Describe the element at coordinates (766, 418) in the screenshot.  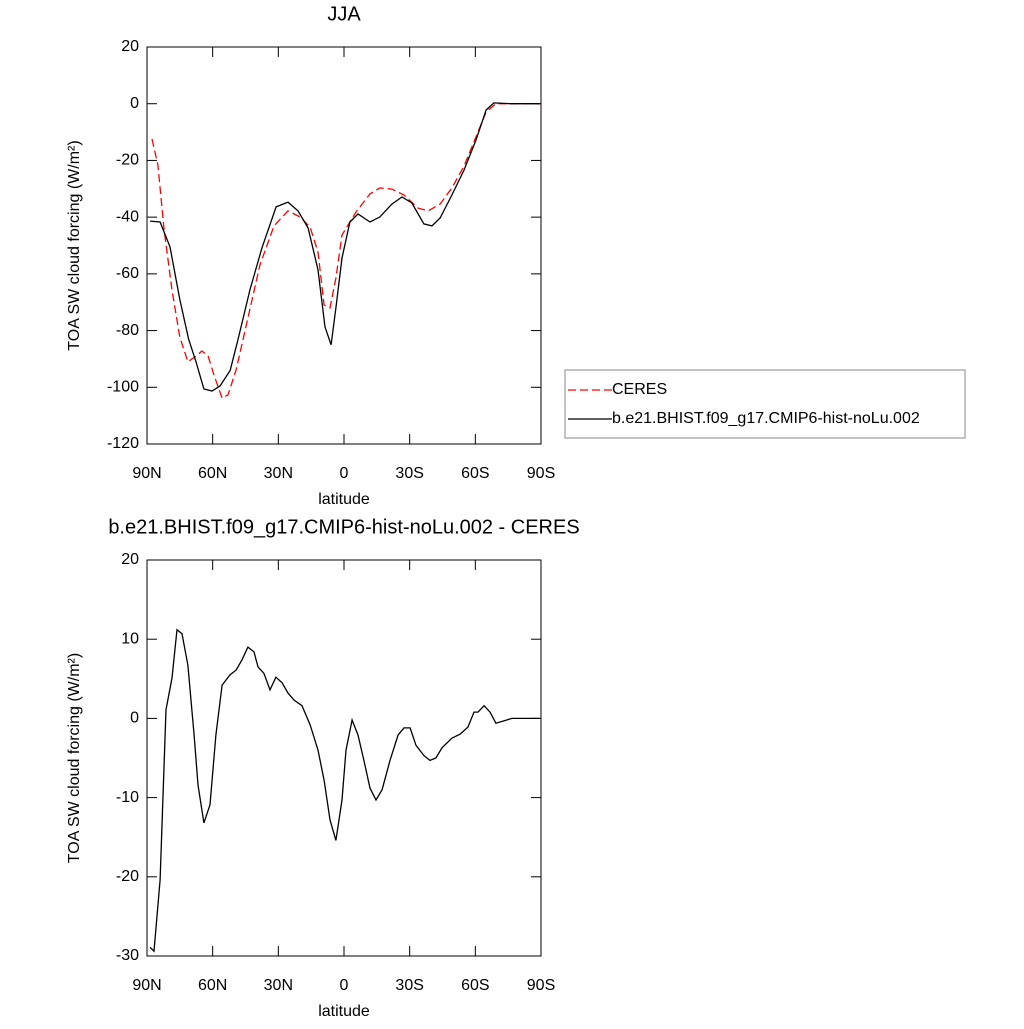
I see `legend-label: b.e21.BHIST.f09_g17.CMIP6-hist-noLu.002` at that location.